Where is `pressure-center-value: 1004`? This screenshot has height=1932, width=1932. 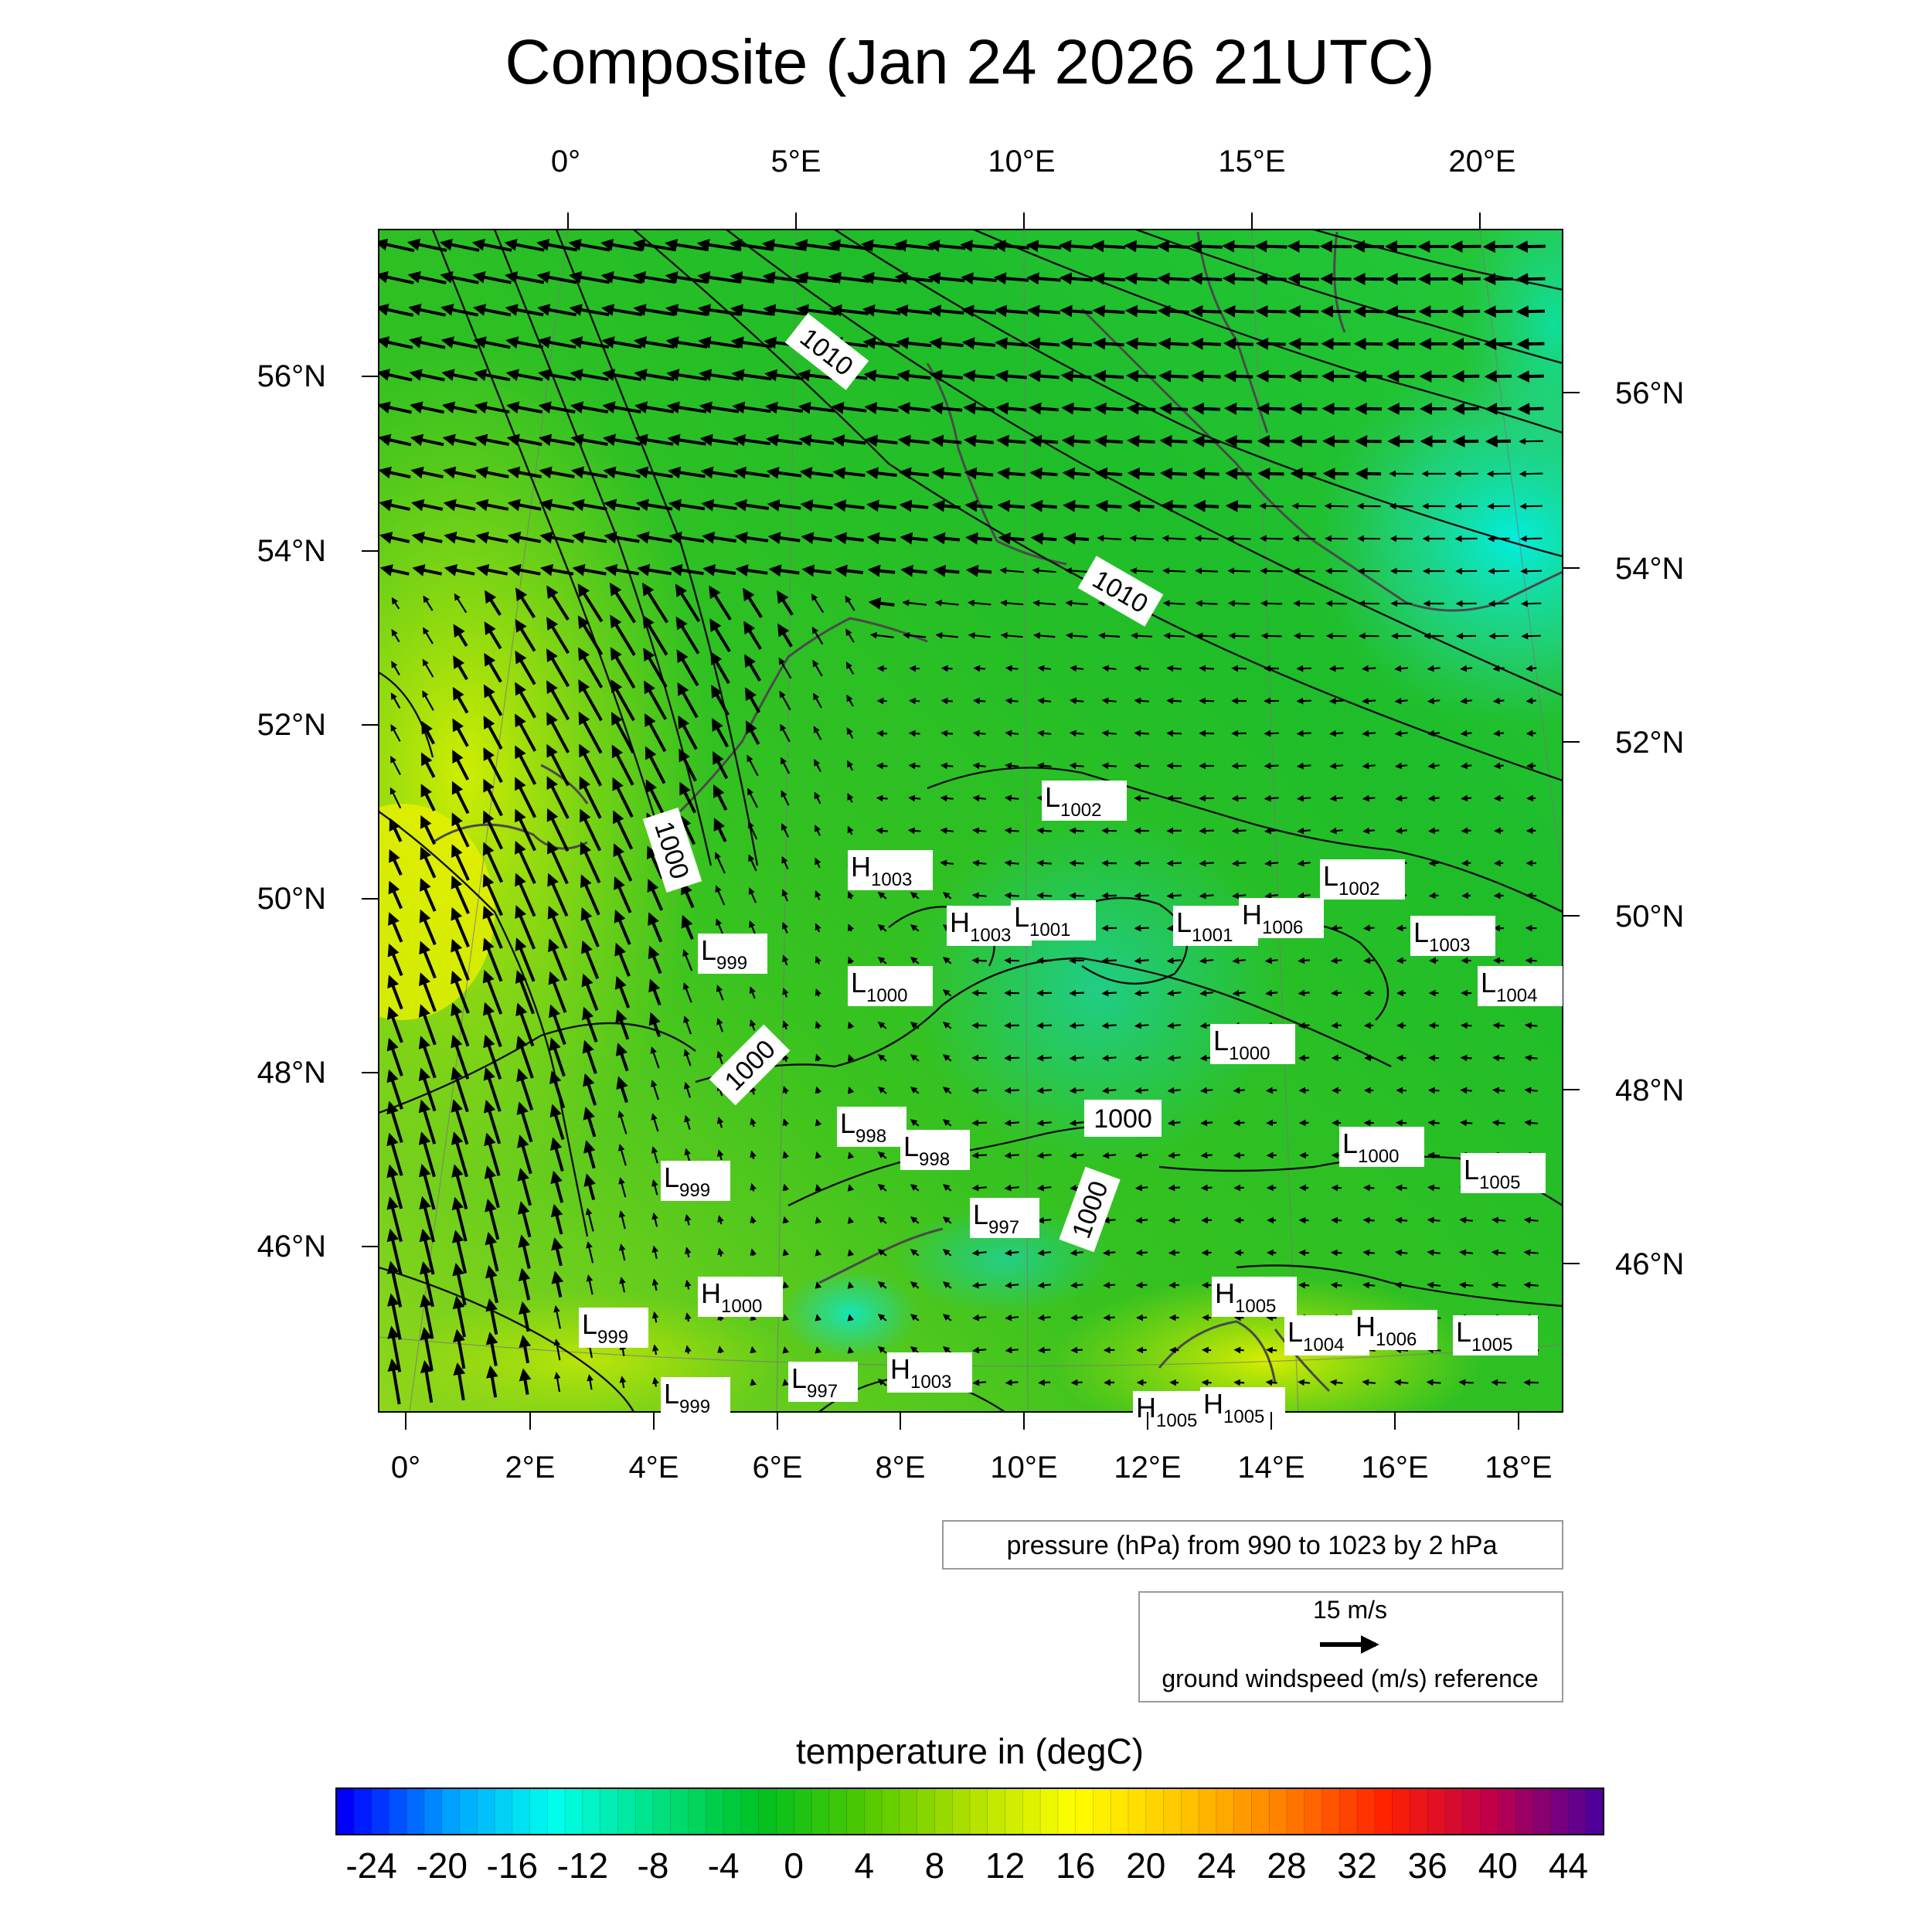
pressure-center-value: 1004 is located at coordinates (1517, 996).